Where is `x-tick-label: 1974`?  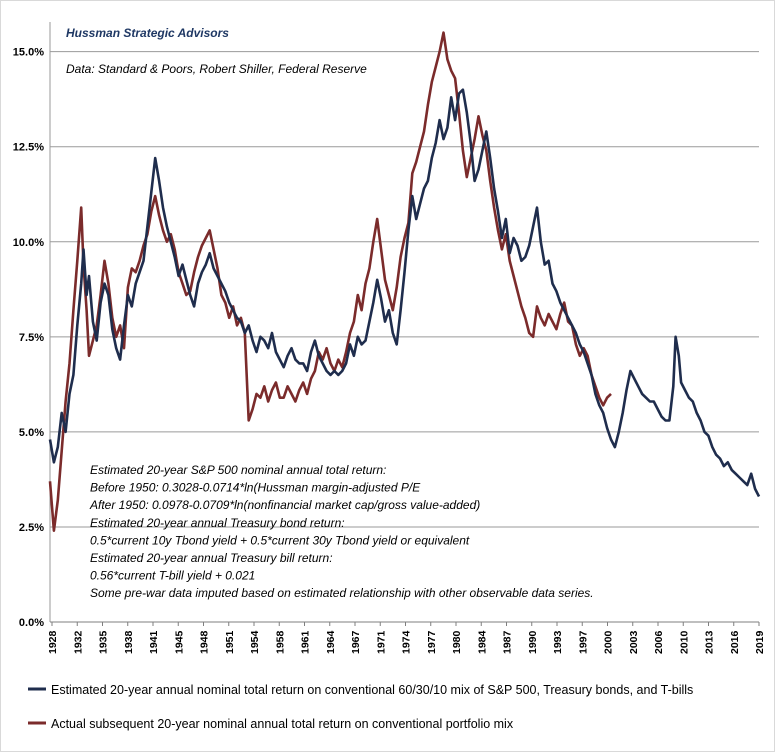 x-tick-label: 1974 is located at coordinates (407, 642).